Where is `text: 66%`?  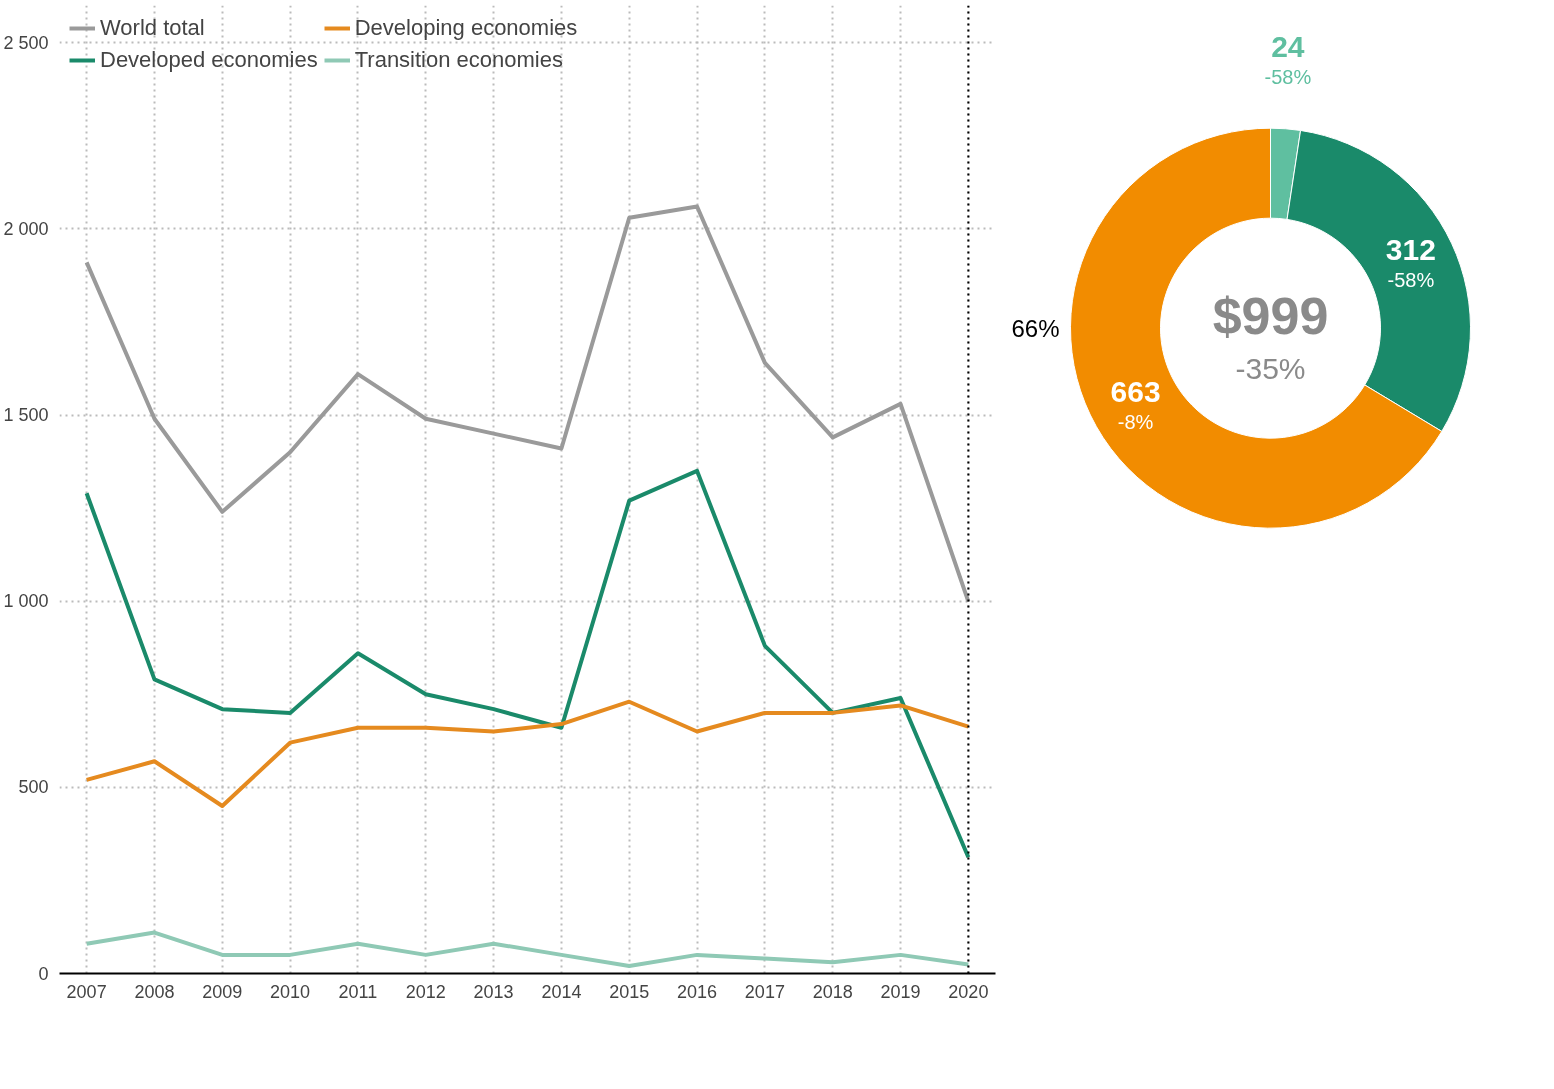
text: 66% is located at coordinates (1035, 328).